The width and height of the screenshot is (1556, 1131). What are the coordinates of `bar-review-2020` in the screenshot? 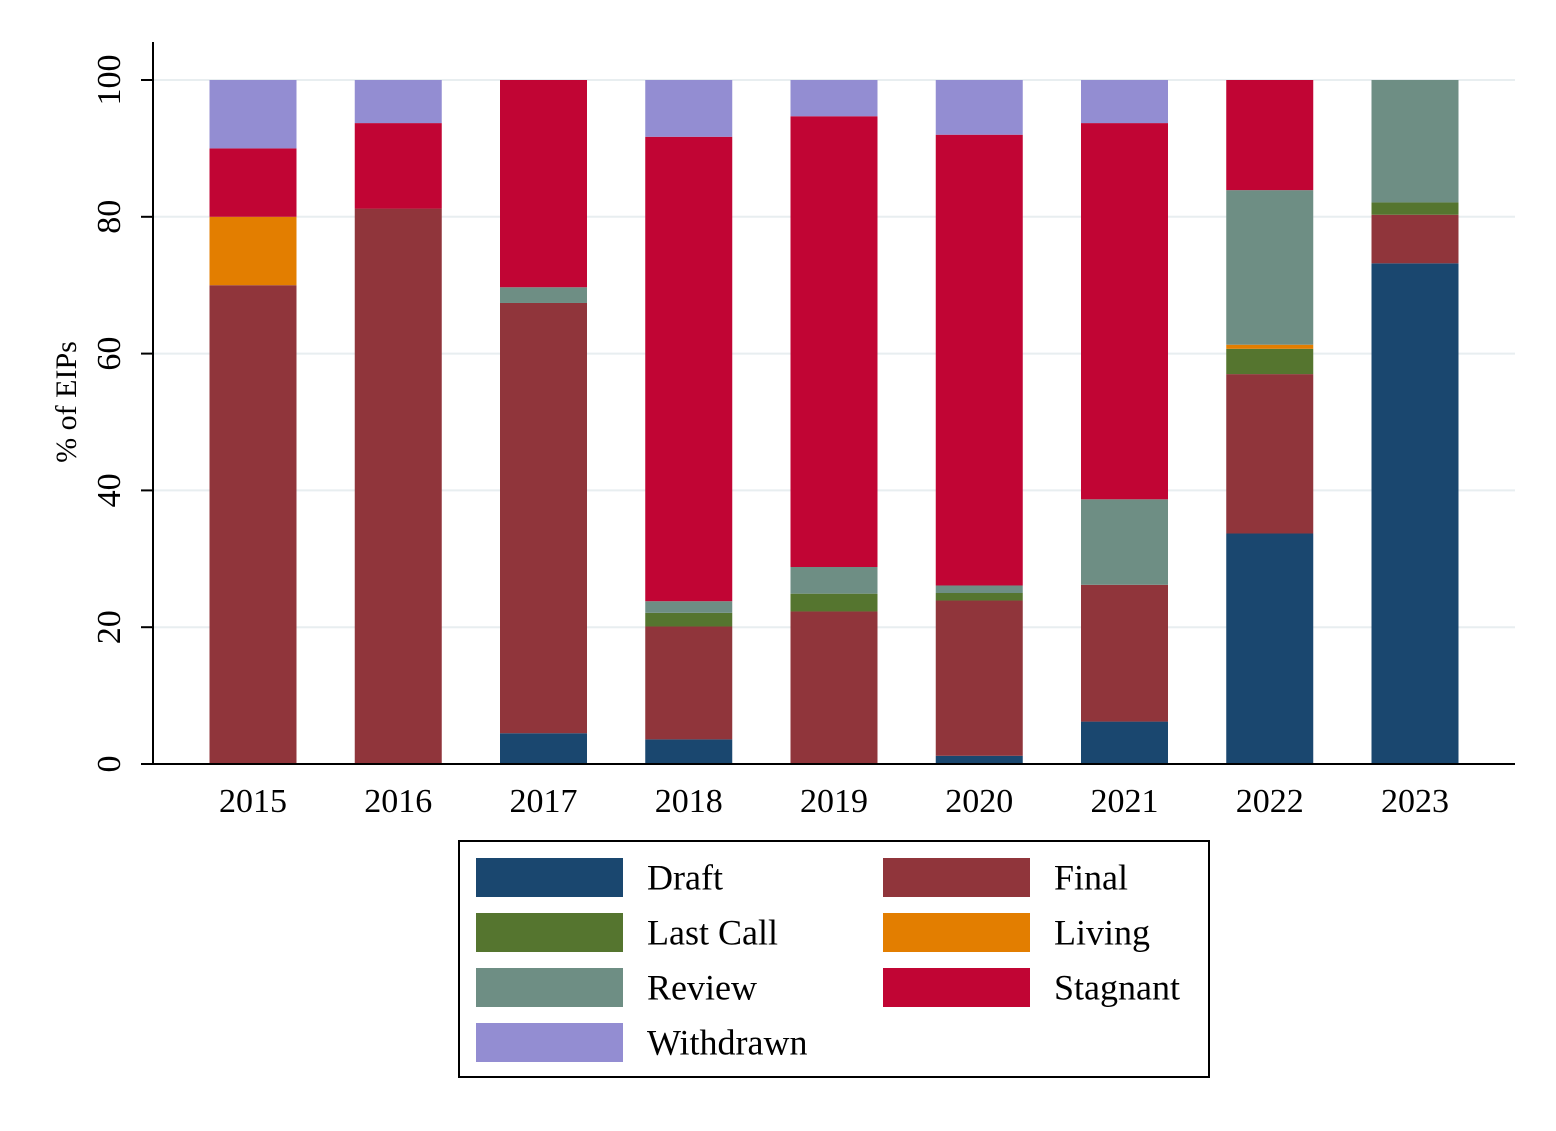 It's located at (979, 589).